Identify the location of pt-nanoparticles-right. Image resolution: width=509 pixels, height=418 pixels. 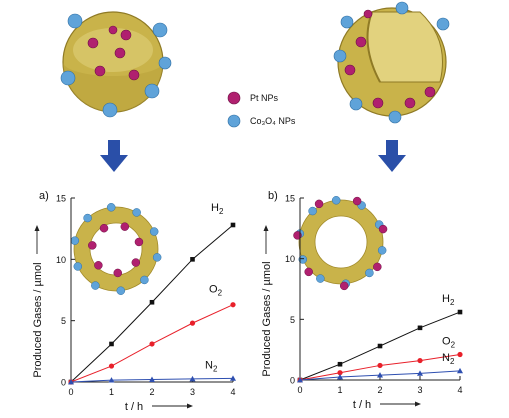
(390, 59).